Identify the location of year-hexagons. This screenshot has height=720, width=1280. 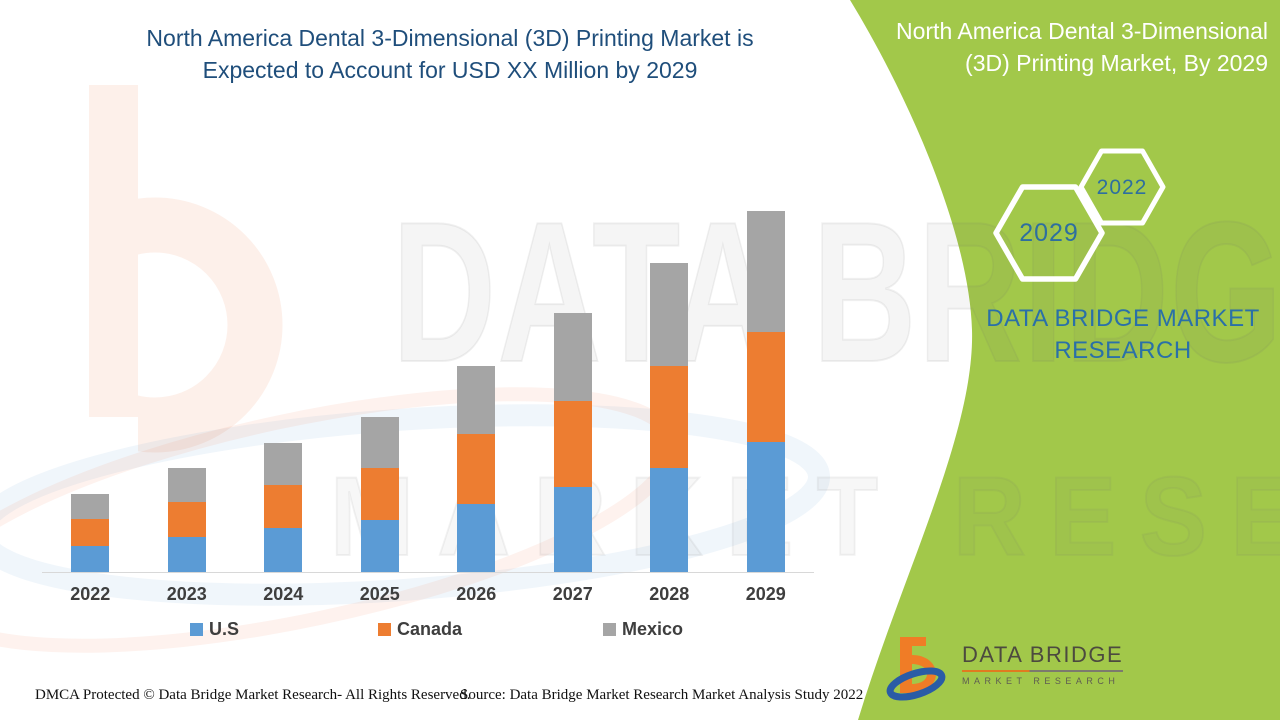
(1079, 215).